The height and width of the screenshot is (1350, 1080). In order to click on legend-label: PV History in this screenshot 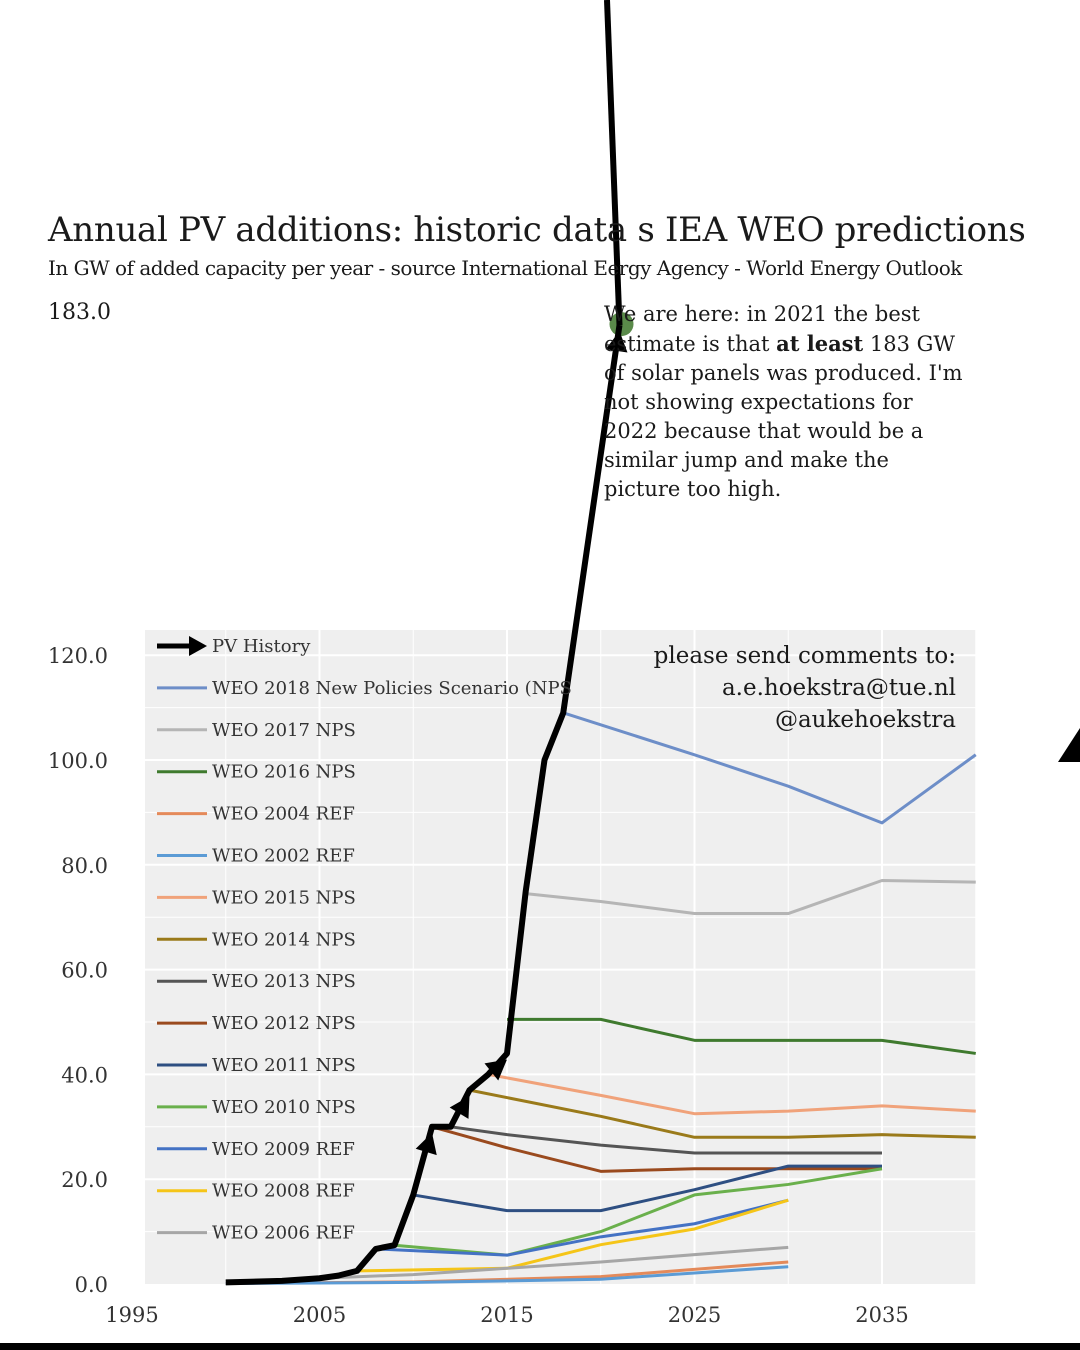, I will do `click(261, 646)`.